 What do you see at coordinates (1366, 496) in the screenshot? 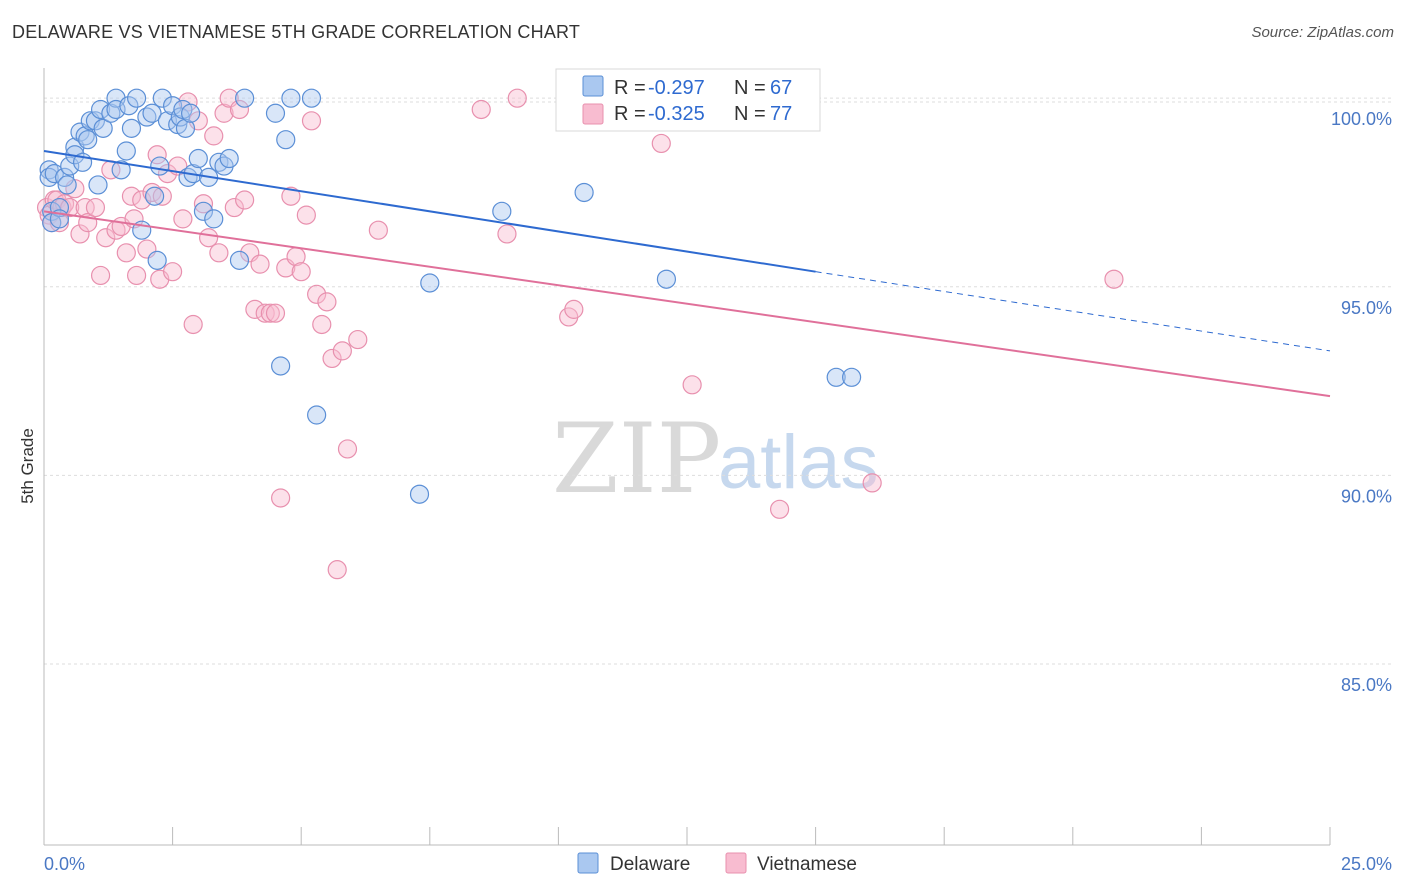
I see `y-tick-label: 90.0%` at bounding box center [1366, 496].